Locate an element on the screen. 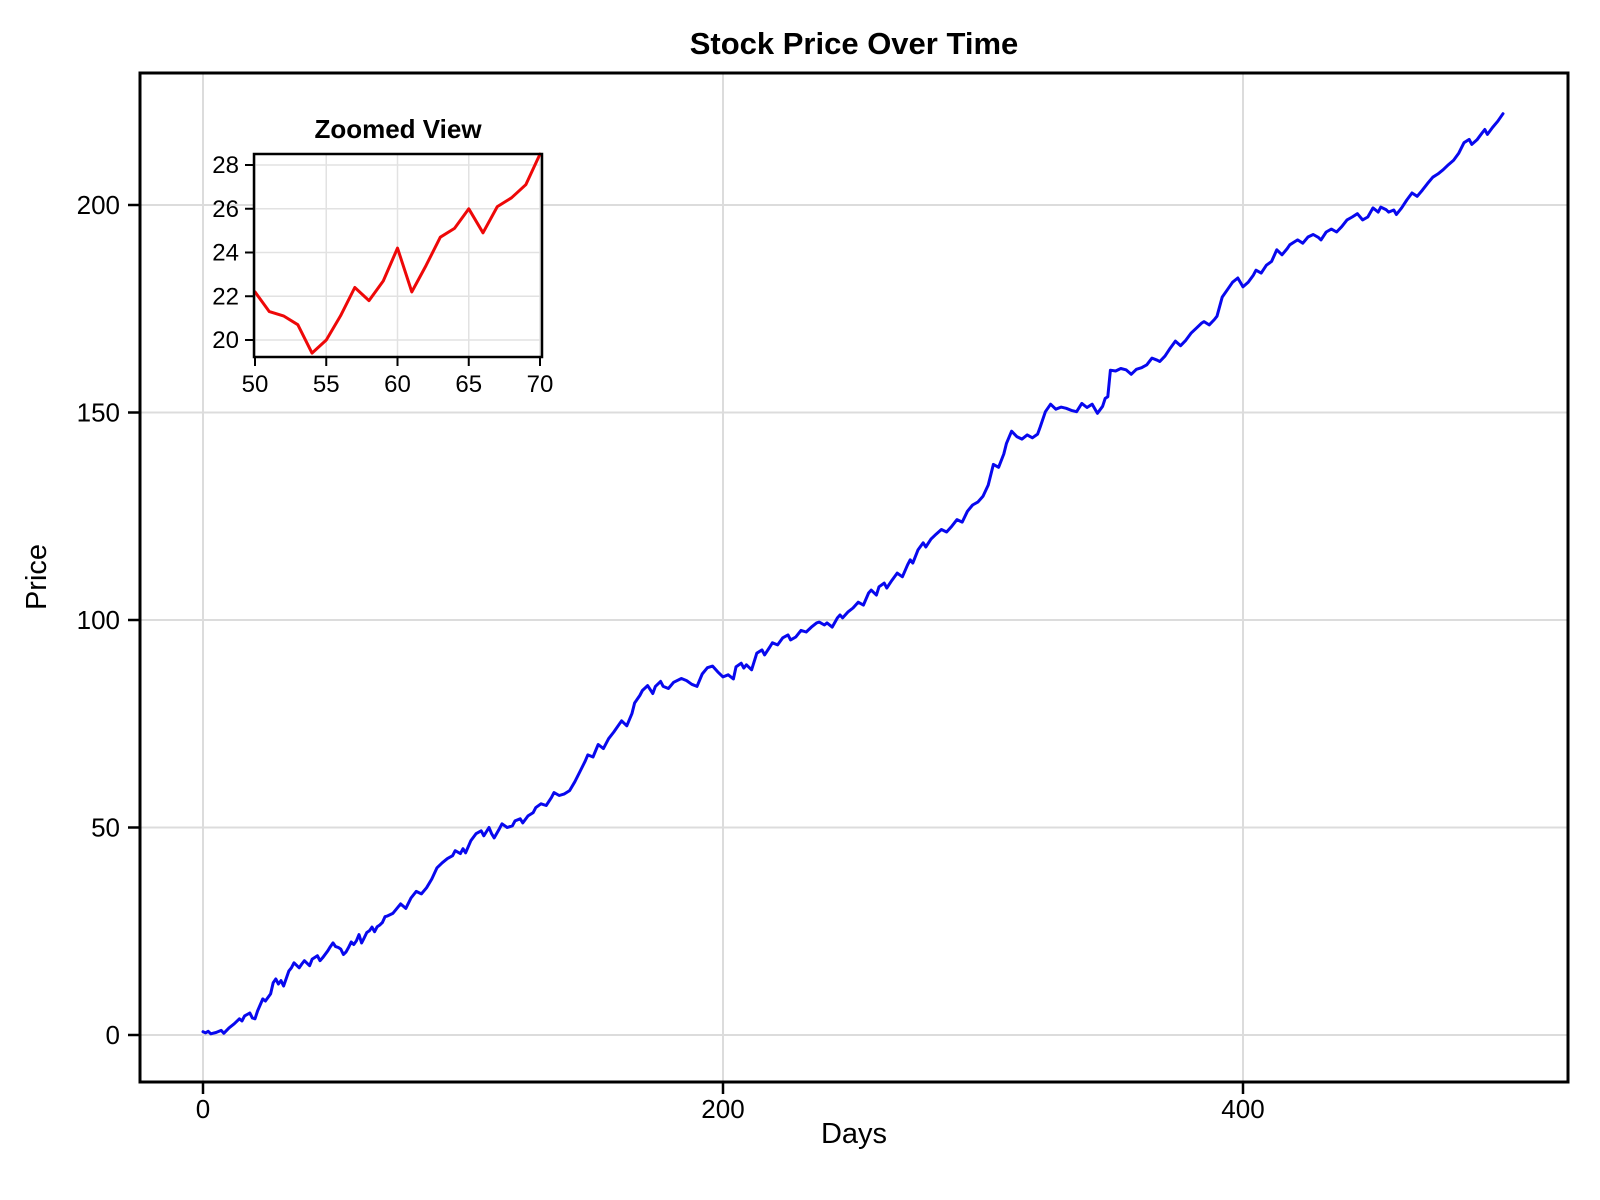  inset-series is located at coordinates (397, 253).